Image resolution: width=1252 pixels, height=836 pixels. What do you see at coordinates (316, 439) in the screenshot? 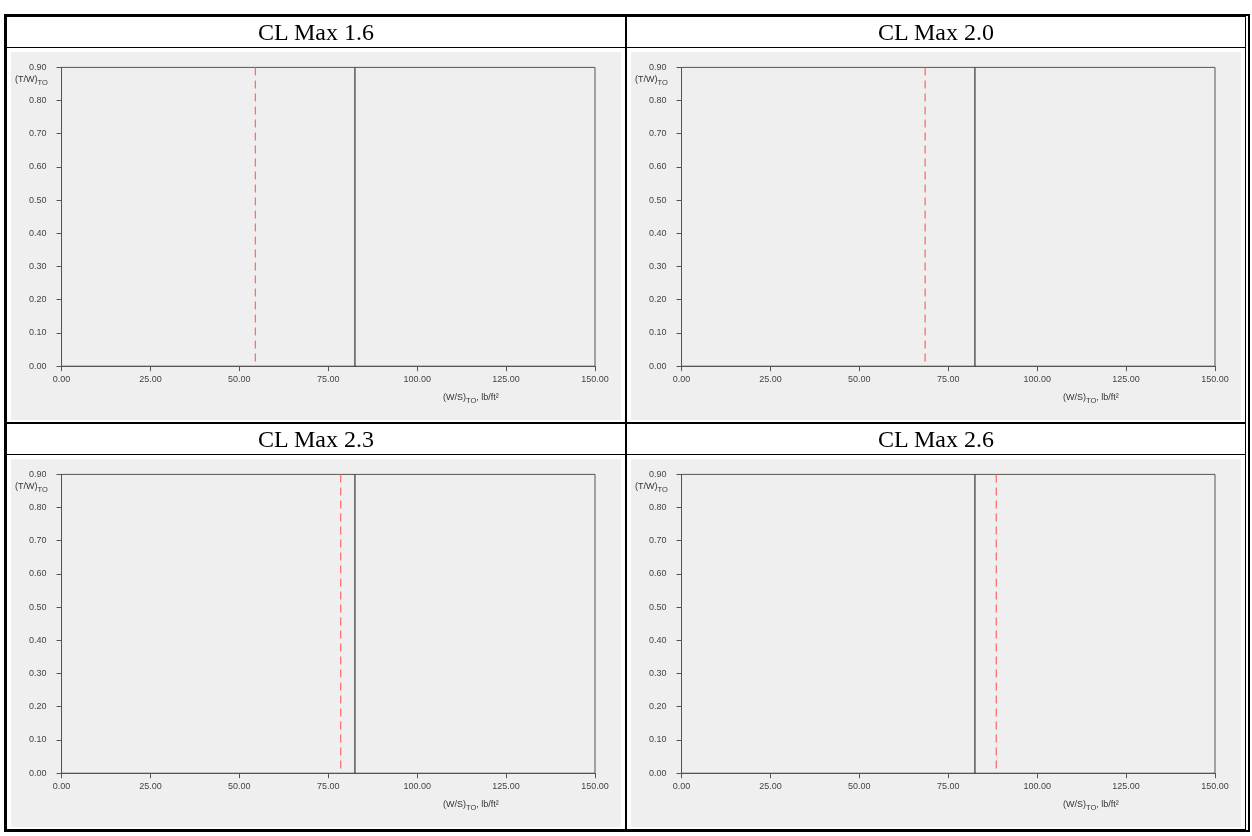
I see `chart-title: CL Max 2.3` at bounding box center [316, 439].